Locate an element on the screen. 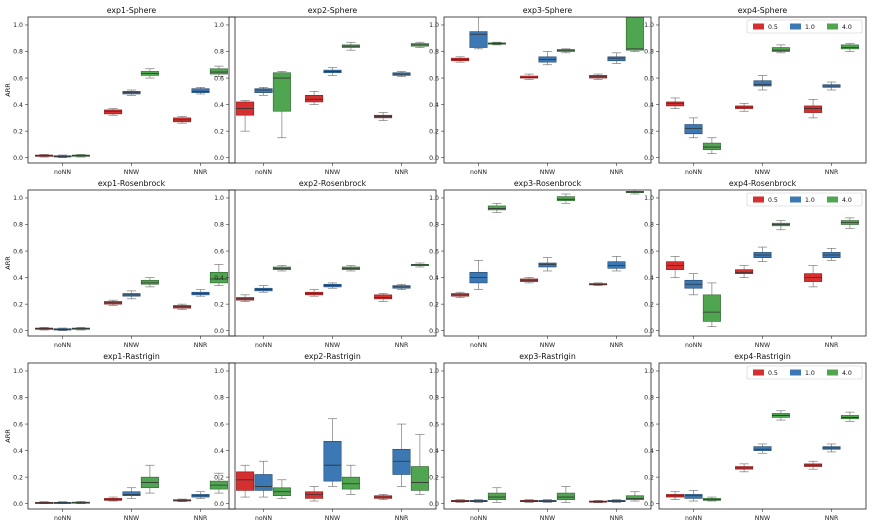 Image resolution: width=877 pixels, height=526 pixels. panel-title: exp3-Rastrigin is located at coordinates (547, 356).